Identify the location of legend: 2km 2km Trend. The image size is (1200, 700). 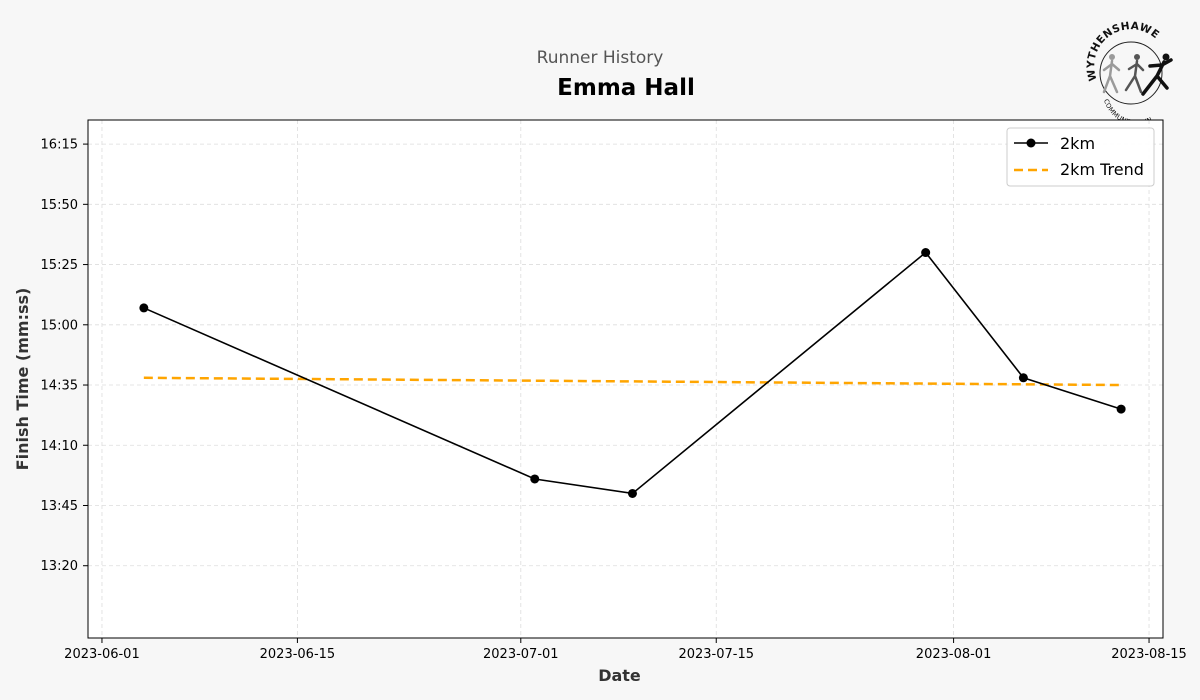
(1080, 157).